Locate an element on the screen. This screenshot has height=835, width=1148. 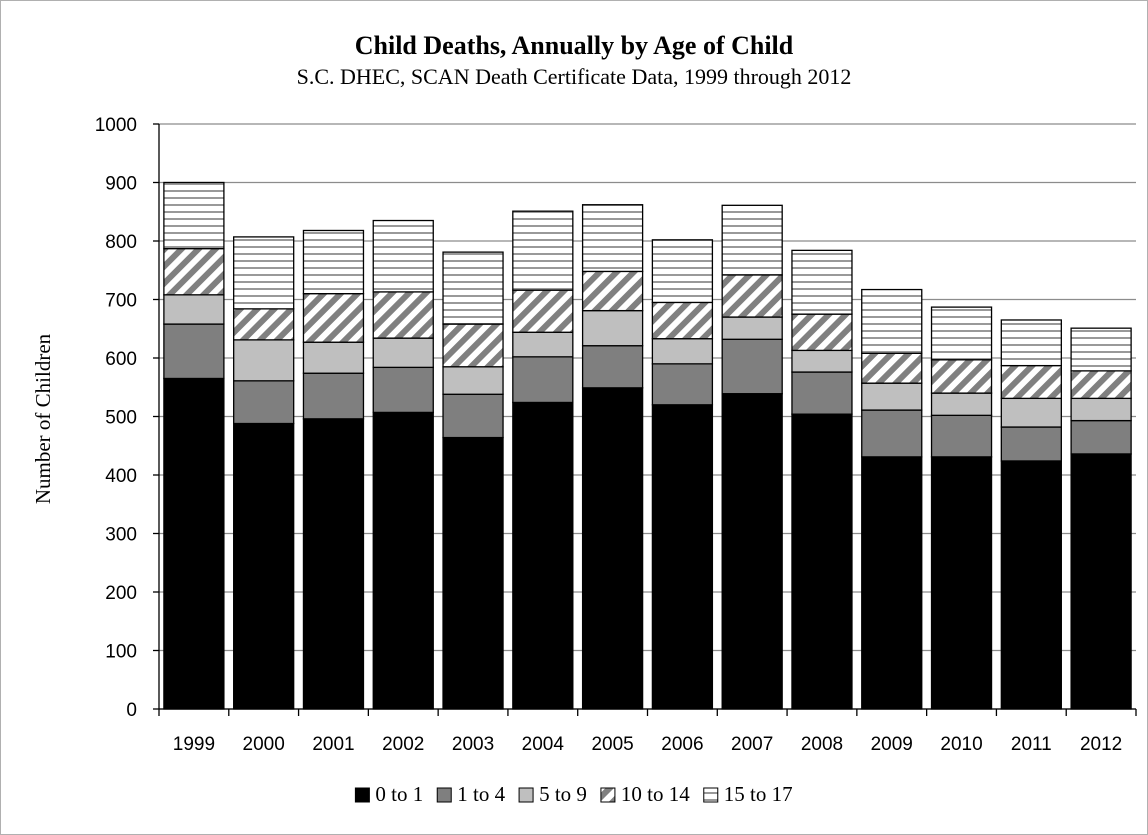
legend-item: 0 to 1 is located at coordinates (388, 794).